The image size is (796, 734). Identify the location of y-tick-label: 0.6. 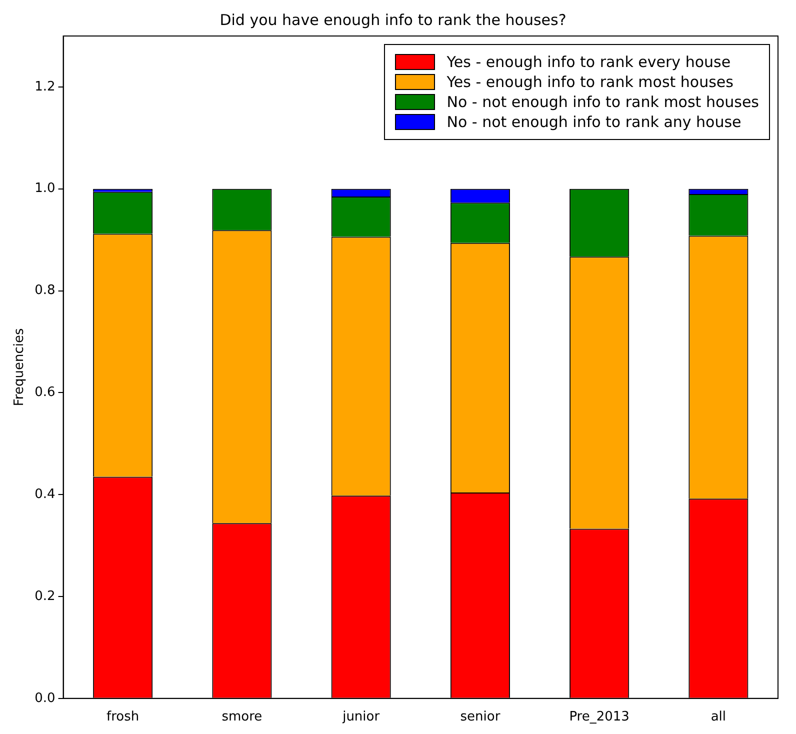
(45, 392).